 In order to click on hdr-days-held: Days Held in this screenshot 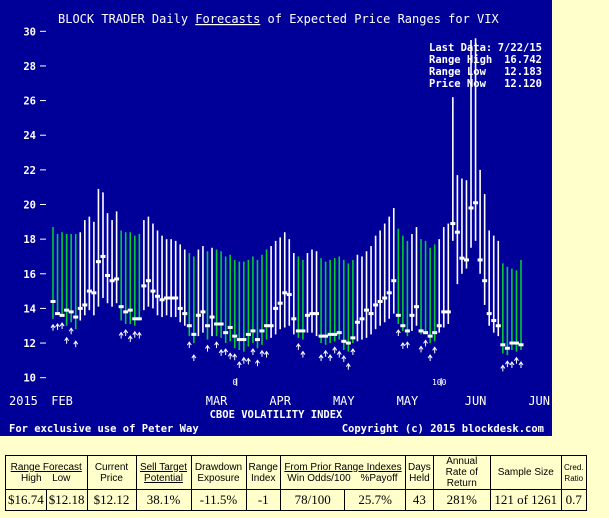, I will do `click(419, 472)`.